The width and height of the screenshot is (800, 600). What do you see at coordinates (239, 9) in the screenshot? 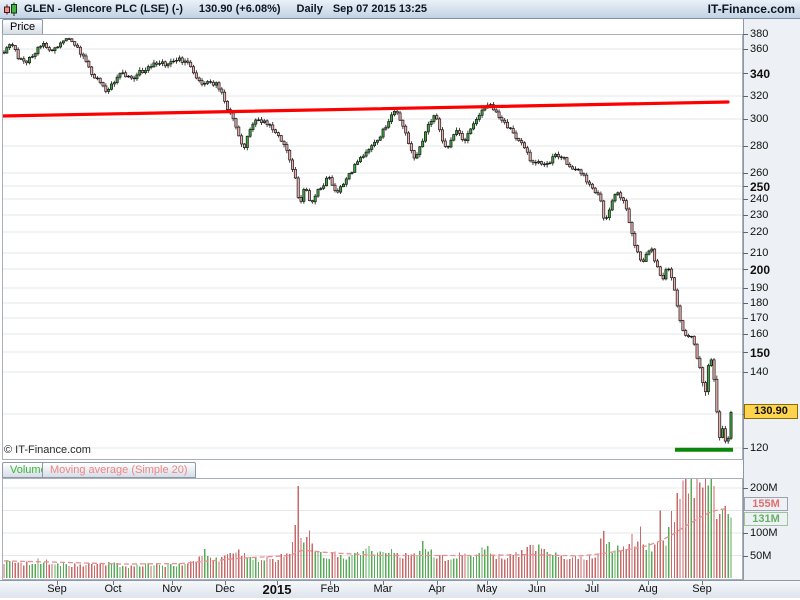
I see `last-price-change: 130.90 (+6.08%)` at bounding box center [239, 9].